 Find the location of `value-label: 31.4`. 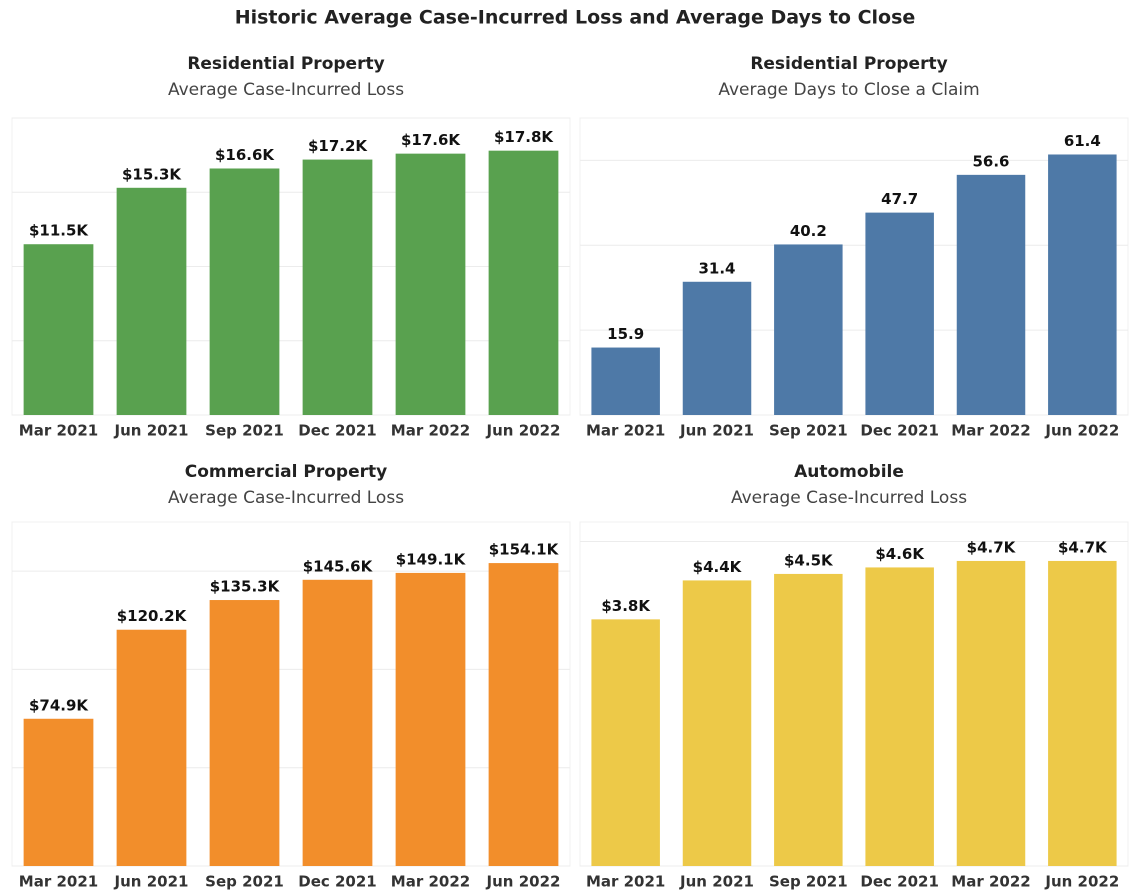

value-label: 31.4 is located at coordinates (716, 268).